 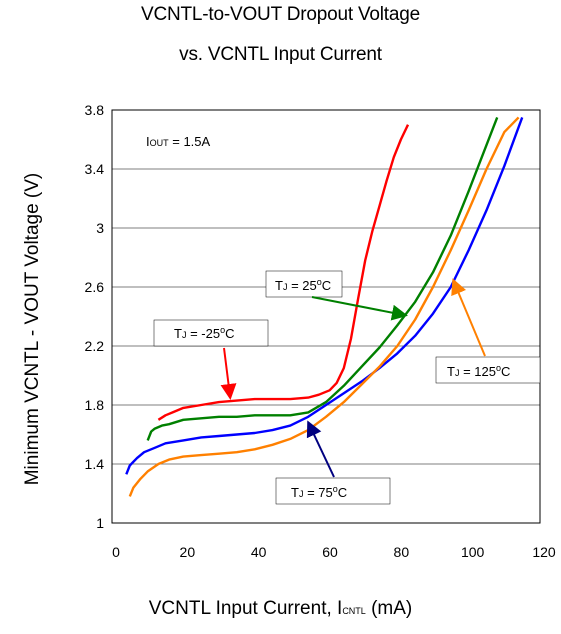 What do you see at coordinates (319, 492) in the screenshot?
I see `tj-75-label: TJ = 75oC` at bounding box center [319, 492].